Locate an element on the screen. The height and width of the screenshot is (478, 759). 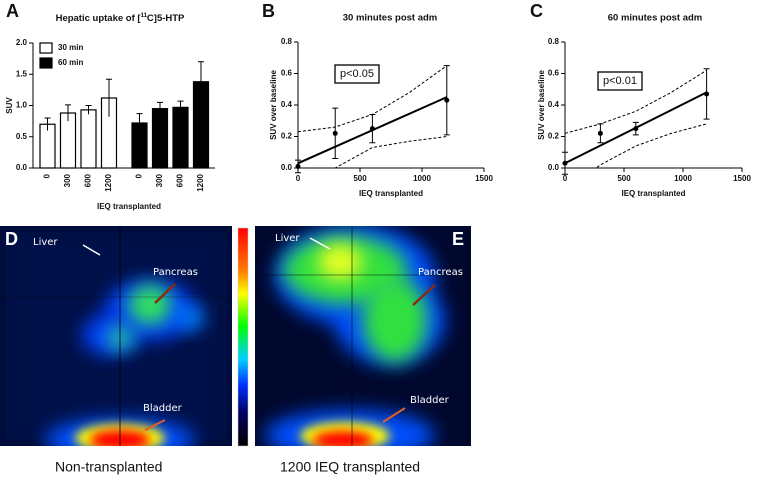
panel-letter: A is located at coordinates (12, 11).